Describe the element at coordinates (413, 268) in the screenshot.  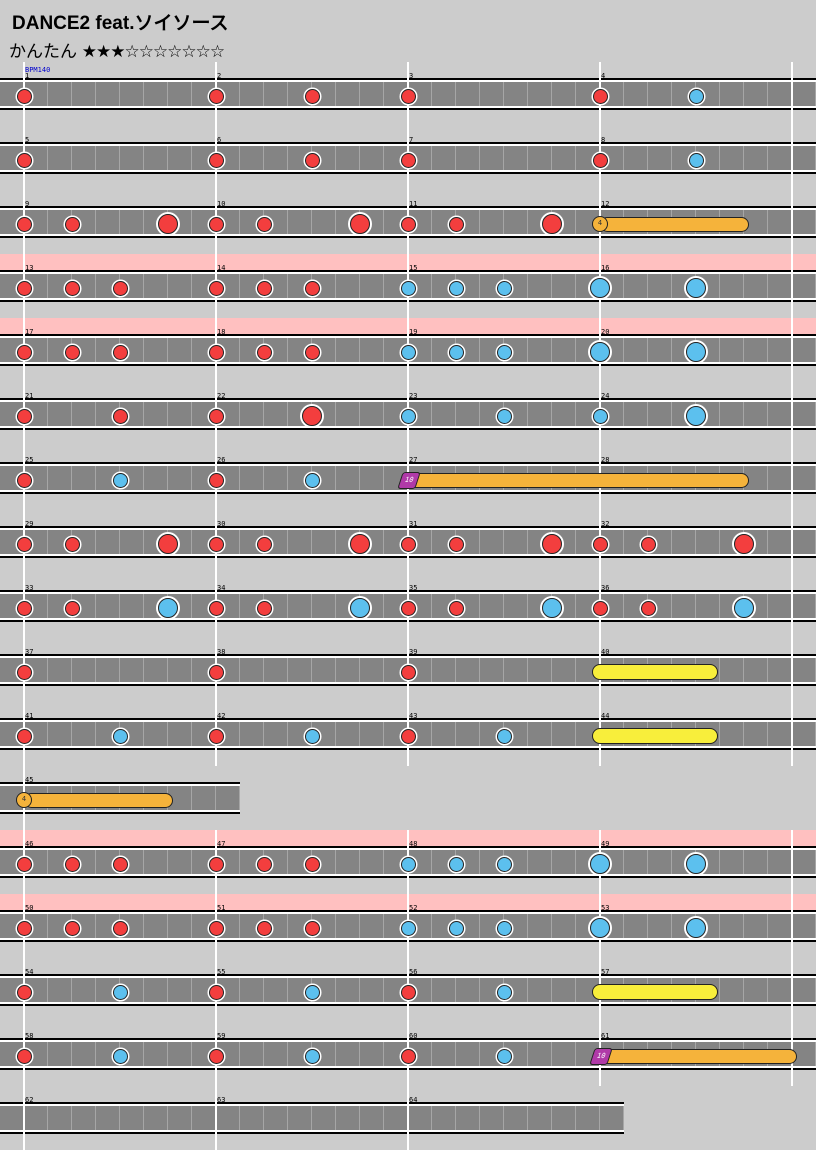
I see `measure-number: 15` at that location.